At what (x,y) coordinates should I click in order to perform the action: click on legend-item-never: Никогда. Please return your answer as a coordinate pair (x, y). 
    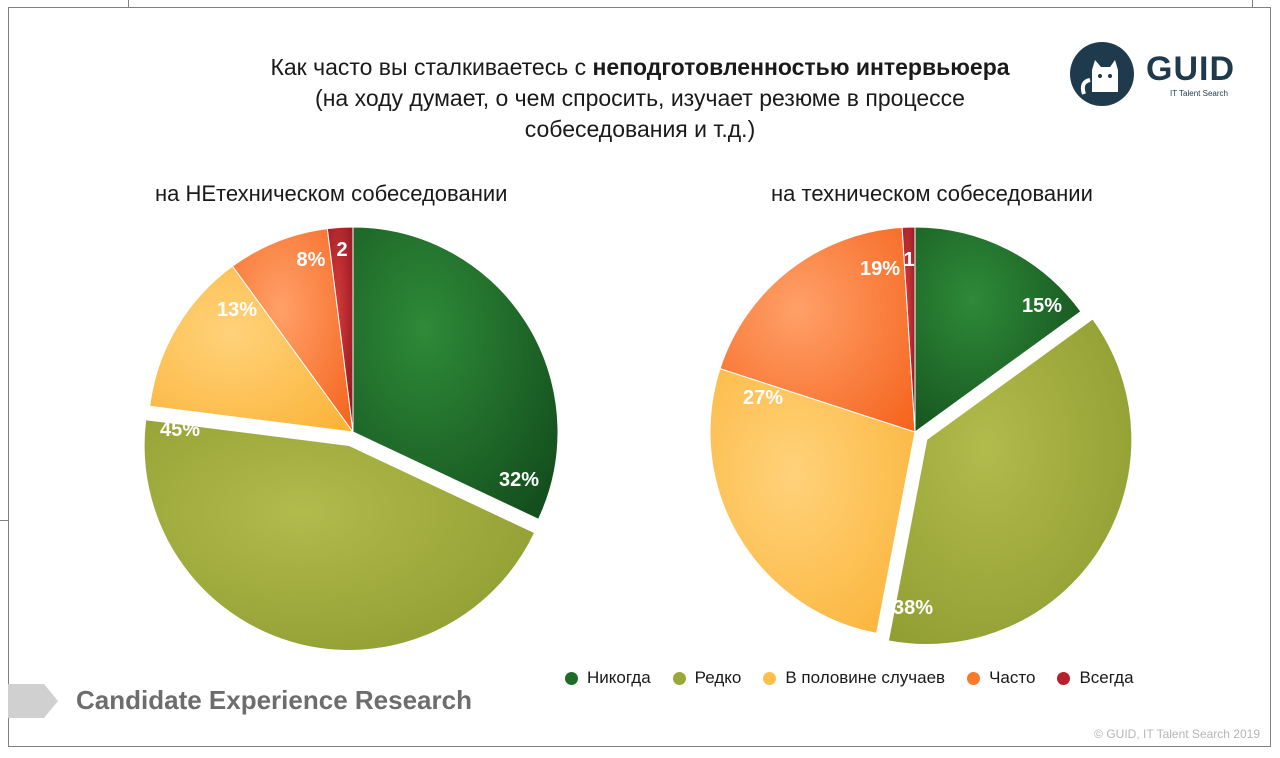
    Looking at the image, I should click on (608, 678).